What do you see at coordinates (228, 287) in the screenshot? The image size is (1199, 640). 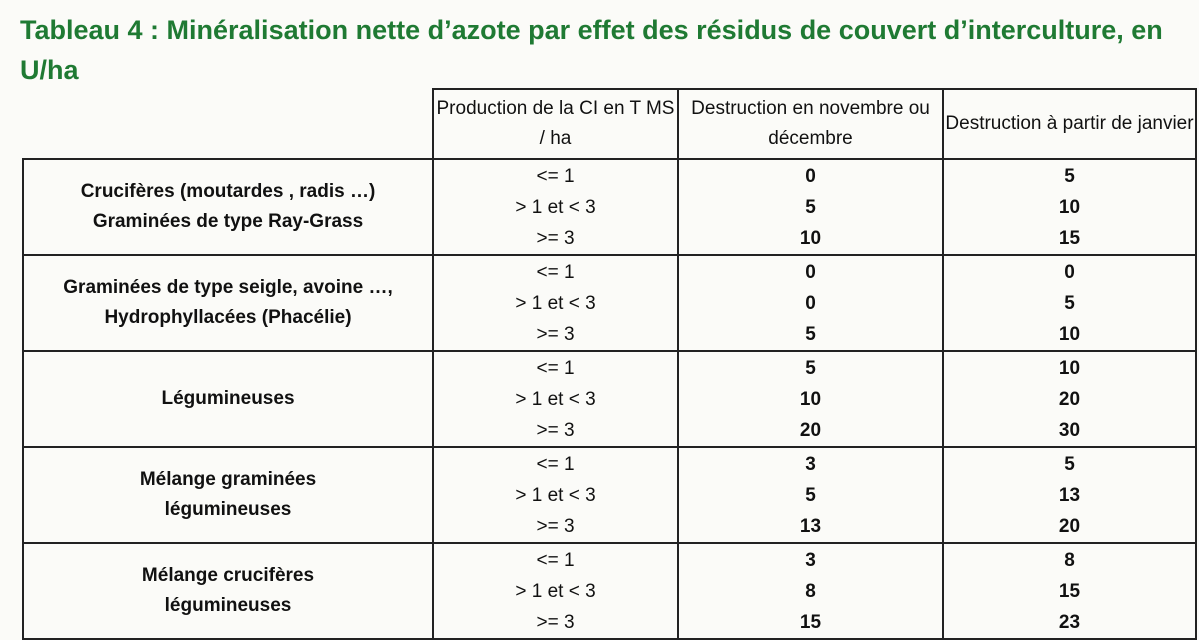 I see `category-line: Graminées de type seigle, avoine …,` at bounding box center [228, 287].